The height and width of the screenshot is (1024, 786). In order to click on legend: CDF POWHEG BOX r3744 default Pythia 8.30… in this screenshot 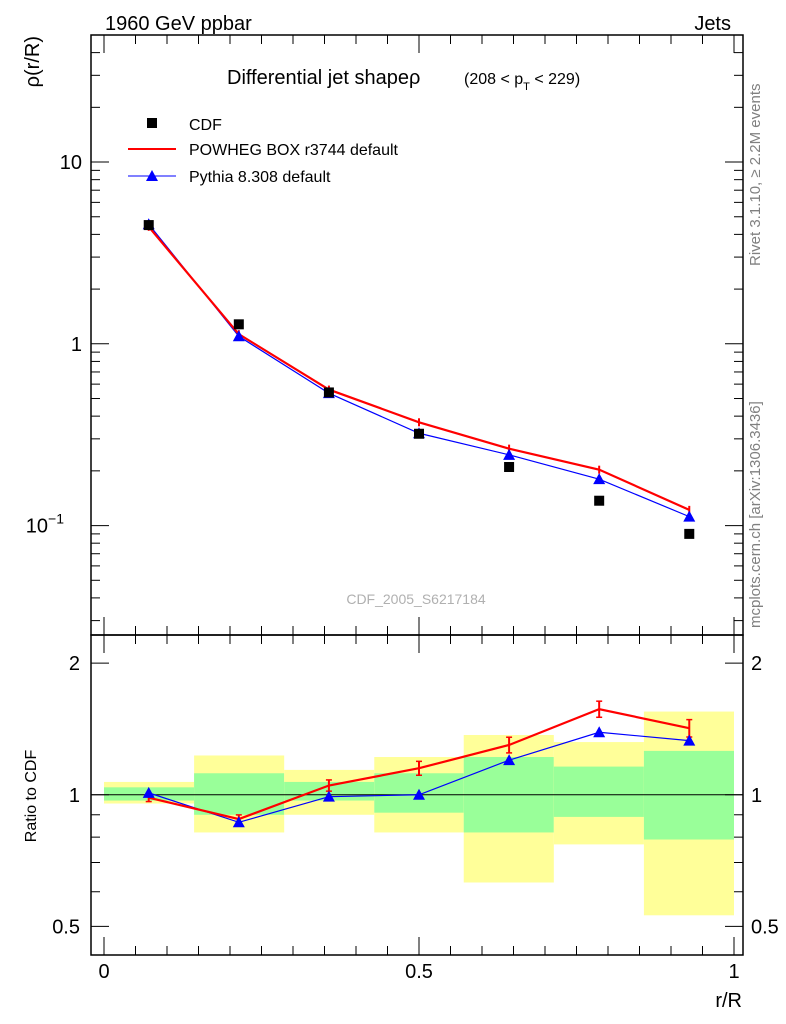, I will do `click(263, 151)`.